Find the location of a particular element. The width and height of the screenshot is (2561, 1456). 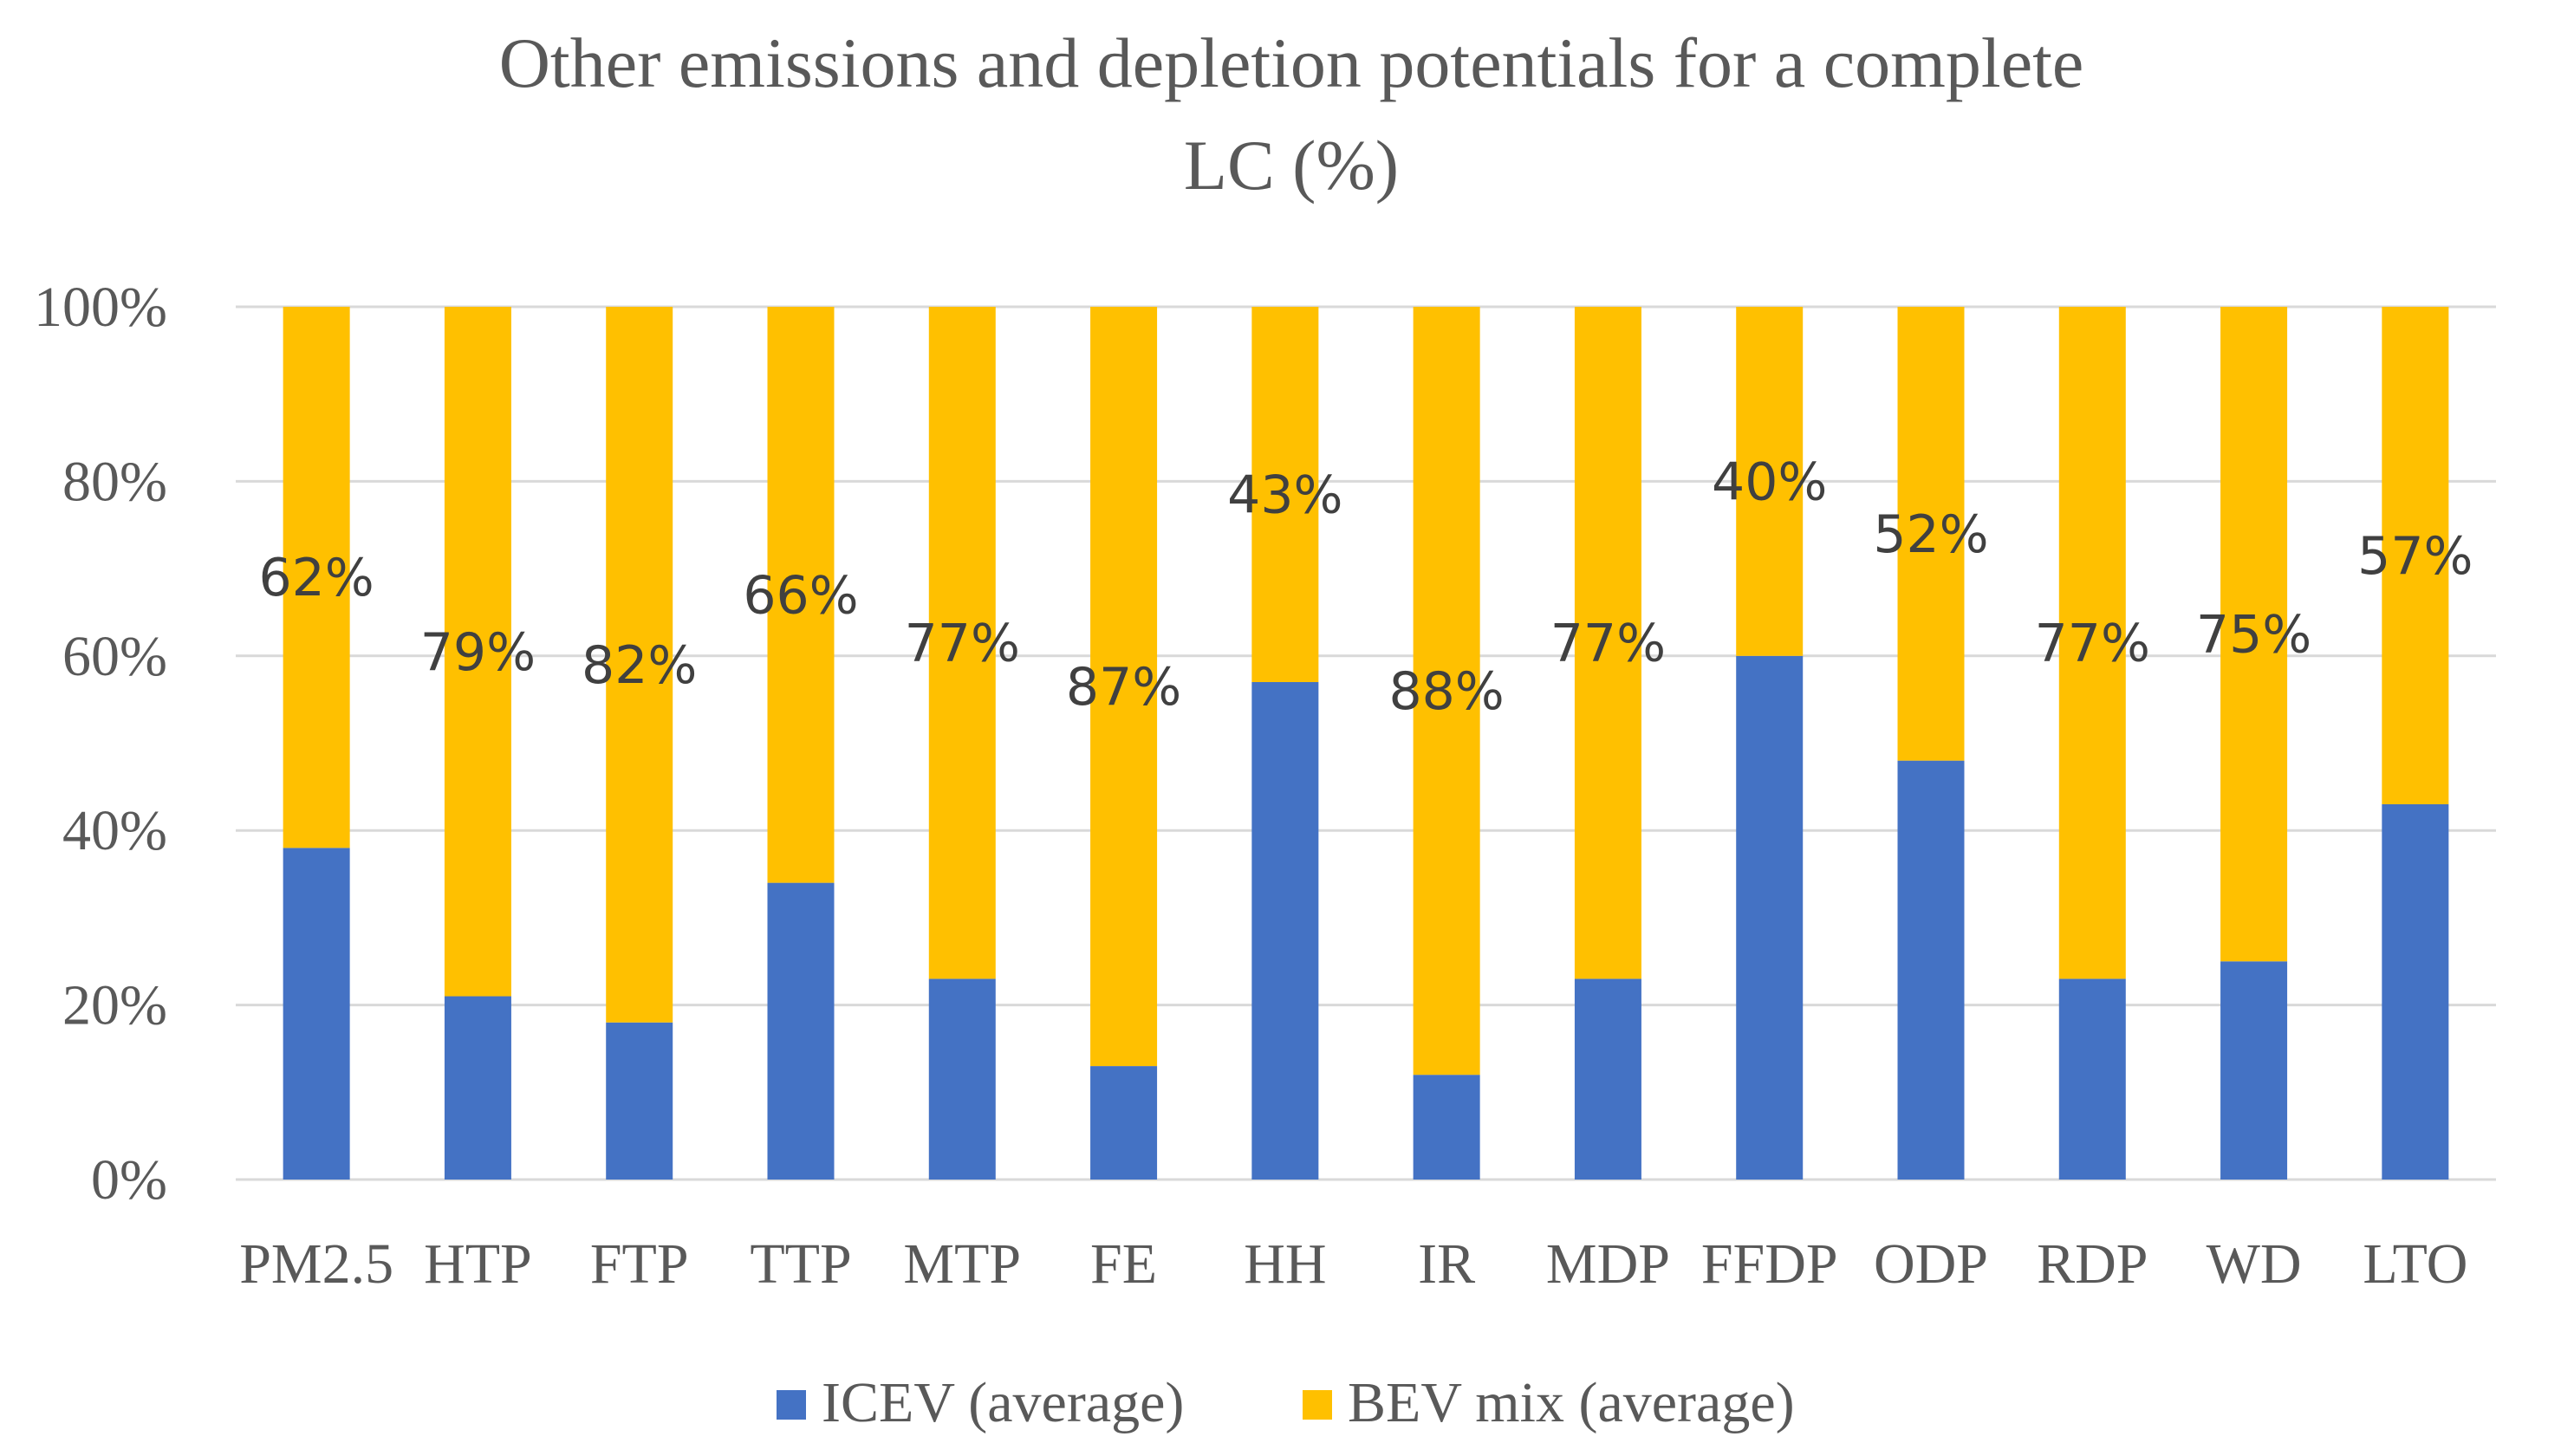

data-label-bev: 52% is located at coordinates (1930, 534).